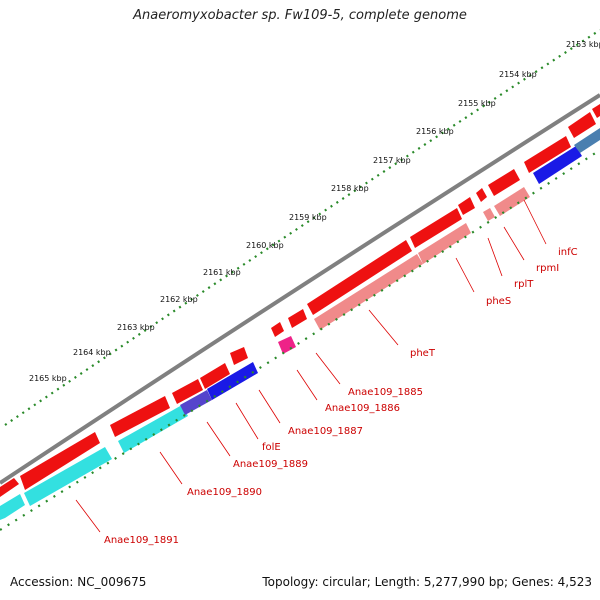 This screenshot has width=600, height=600. What do you see at coordinates (78, 582) in the screenshot?
I see `accession-text: Accession: NC_009675` at bounding box center [78, 582].